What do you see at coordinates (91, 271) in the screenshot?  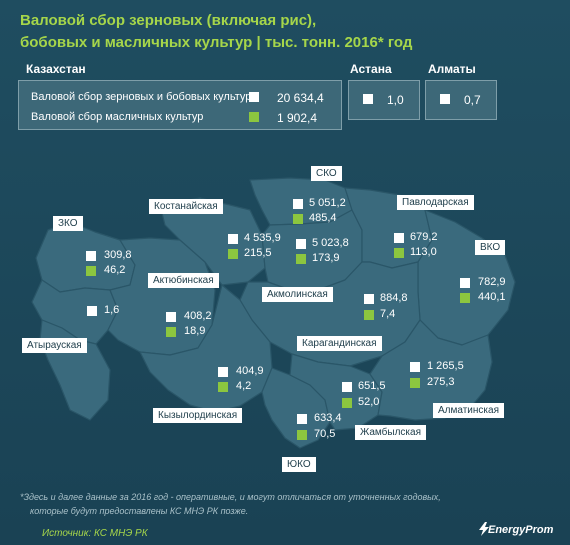 I see `zko-oil-square` at bounding box center [91, 271].